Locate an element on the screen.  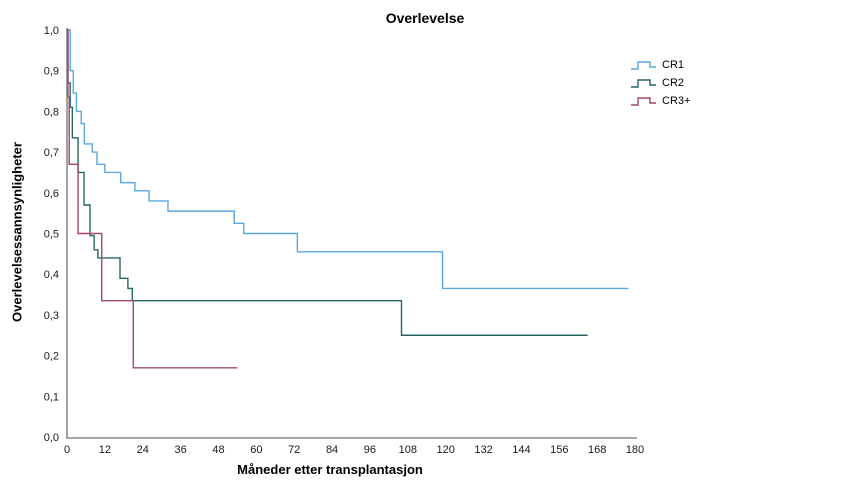
legend-item-CR3+: CR3+ is located at coordinates (660, 101).